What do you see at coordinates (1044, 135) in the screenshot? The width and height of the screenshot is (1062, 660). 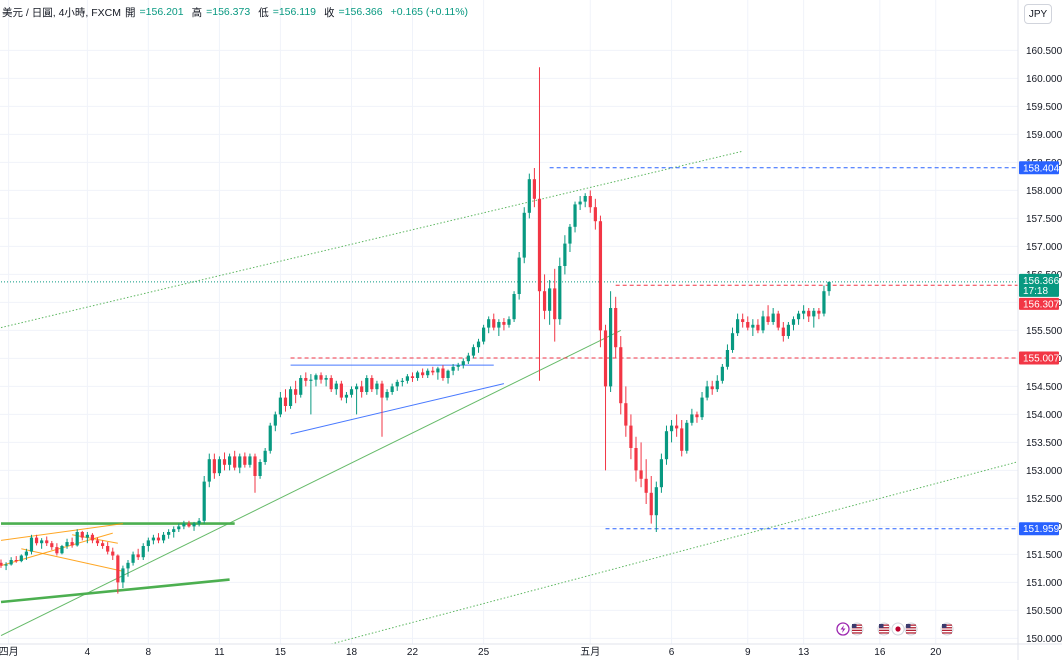 I see `price-tick-label: 159.000` at bounding box center [1044, 135].